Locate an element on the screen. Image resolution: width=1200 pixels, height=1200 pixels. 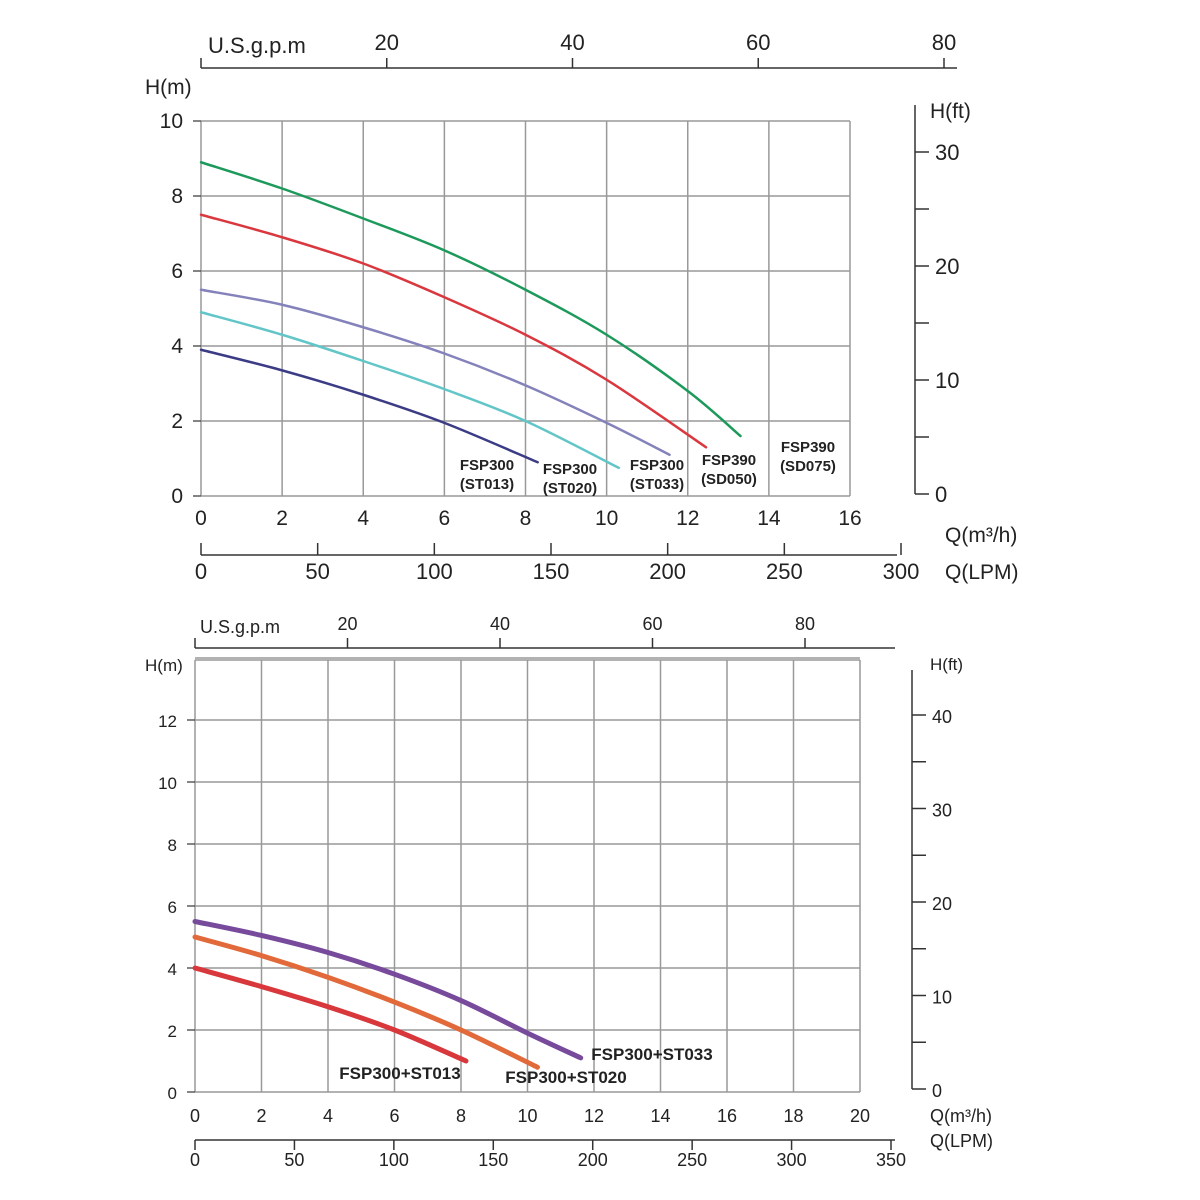
curve-label: (ST013) is located at coordinates (487, 484).